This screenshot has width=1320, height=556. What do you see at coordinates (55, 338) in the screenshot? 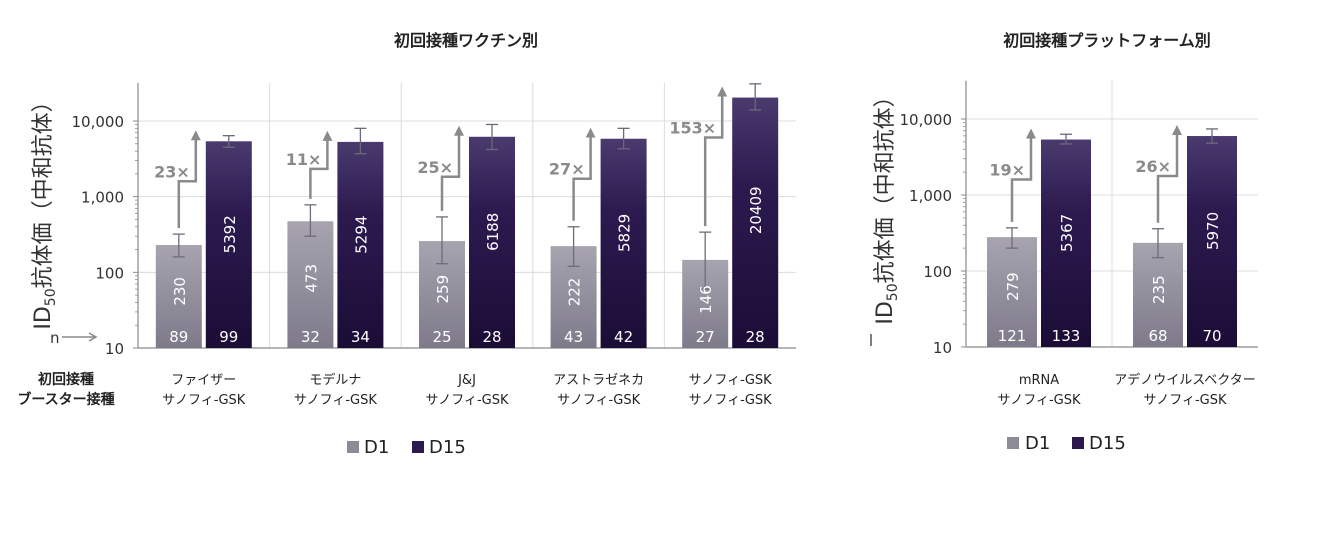
I see `n-label: n` at bounding box center [55, 338].